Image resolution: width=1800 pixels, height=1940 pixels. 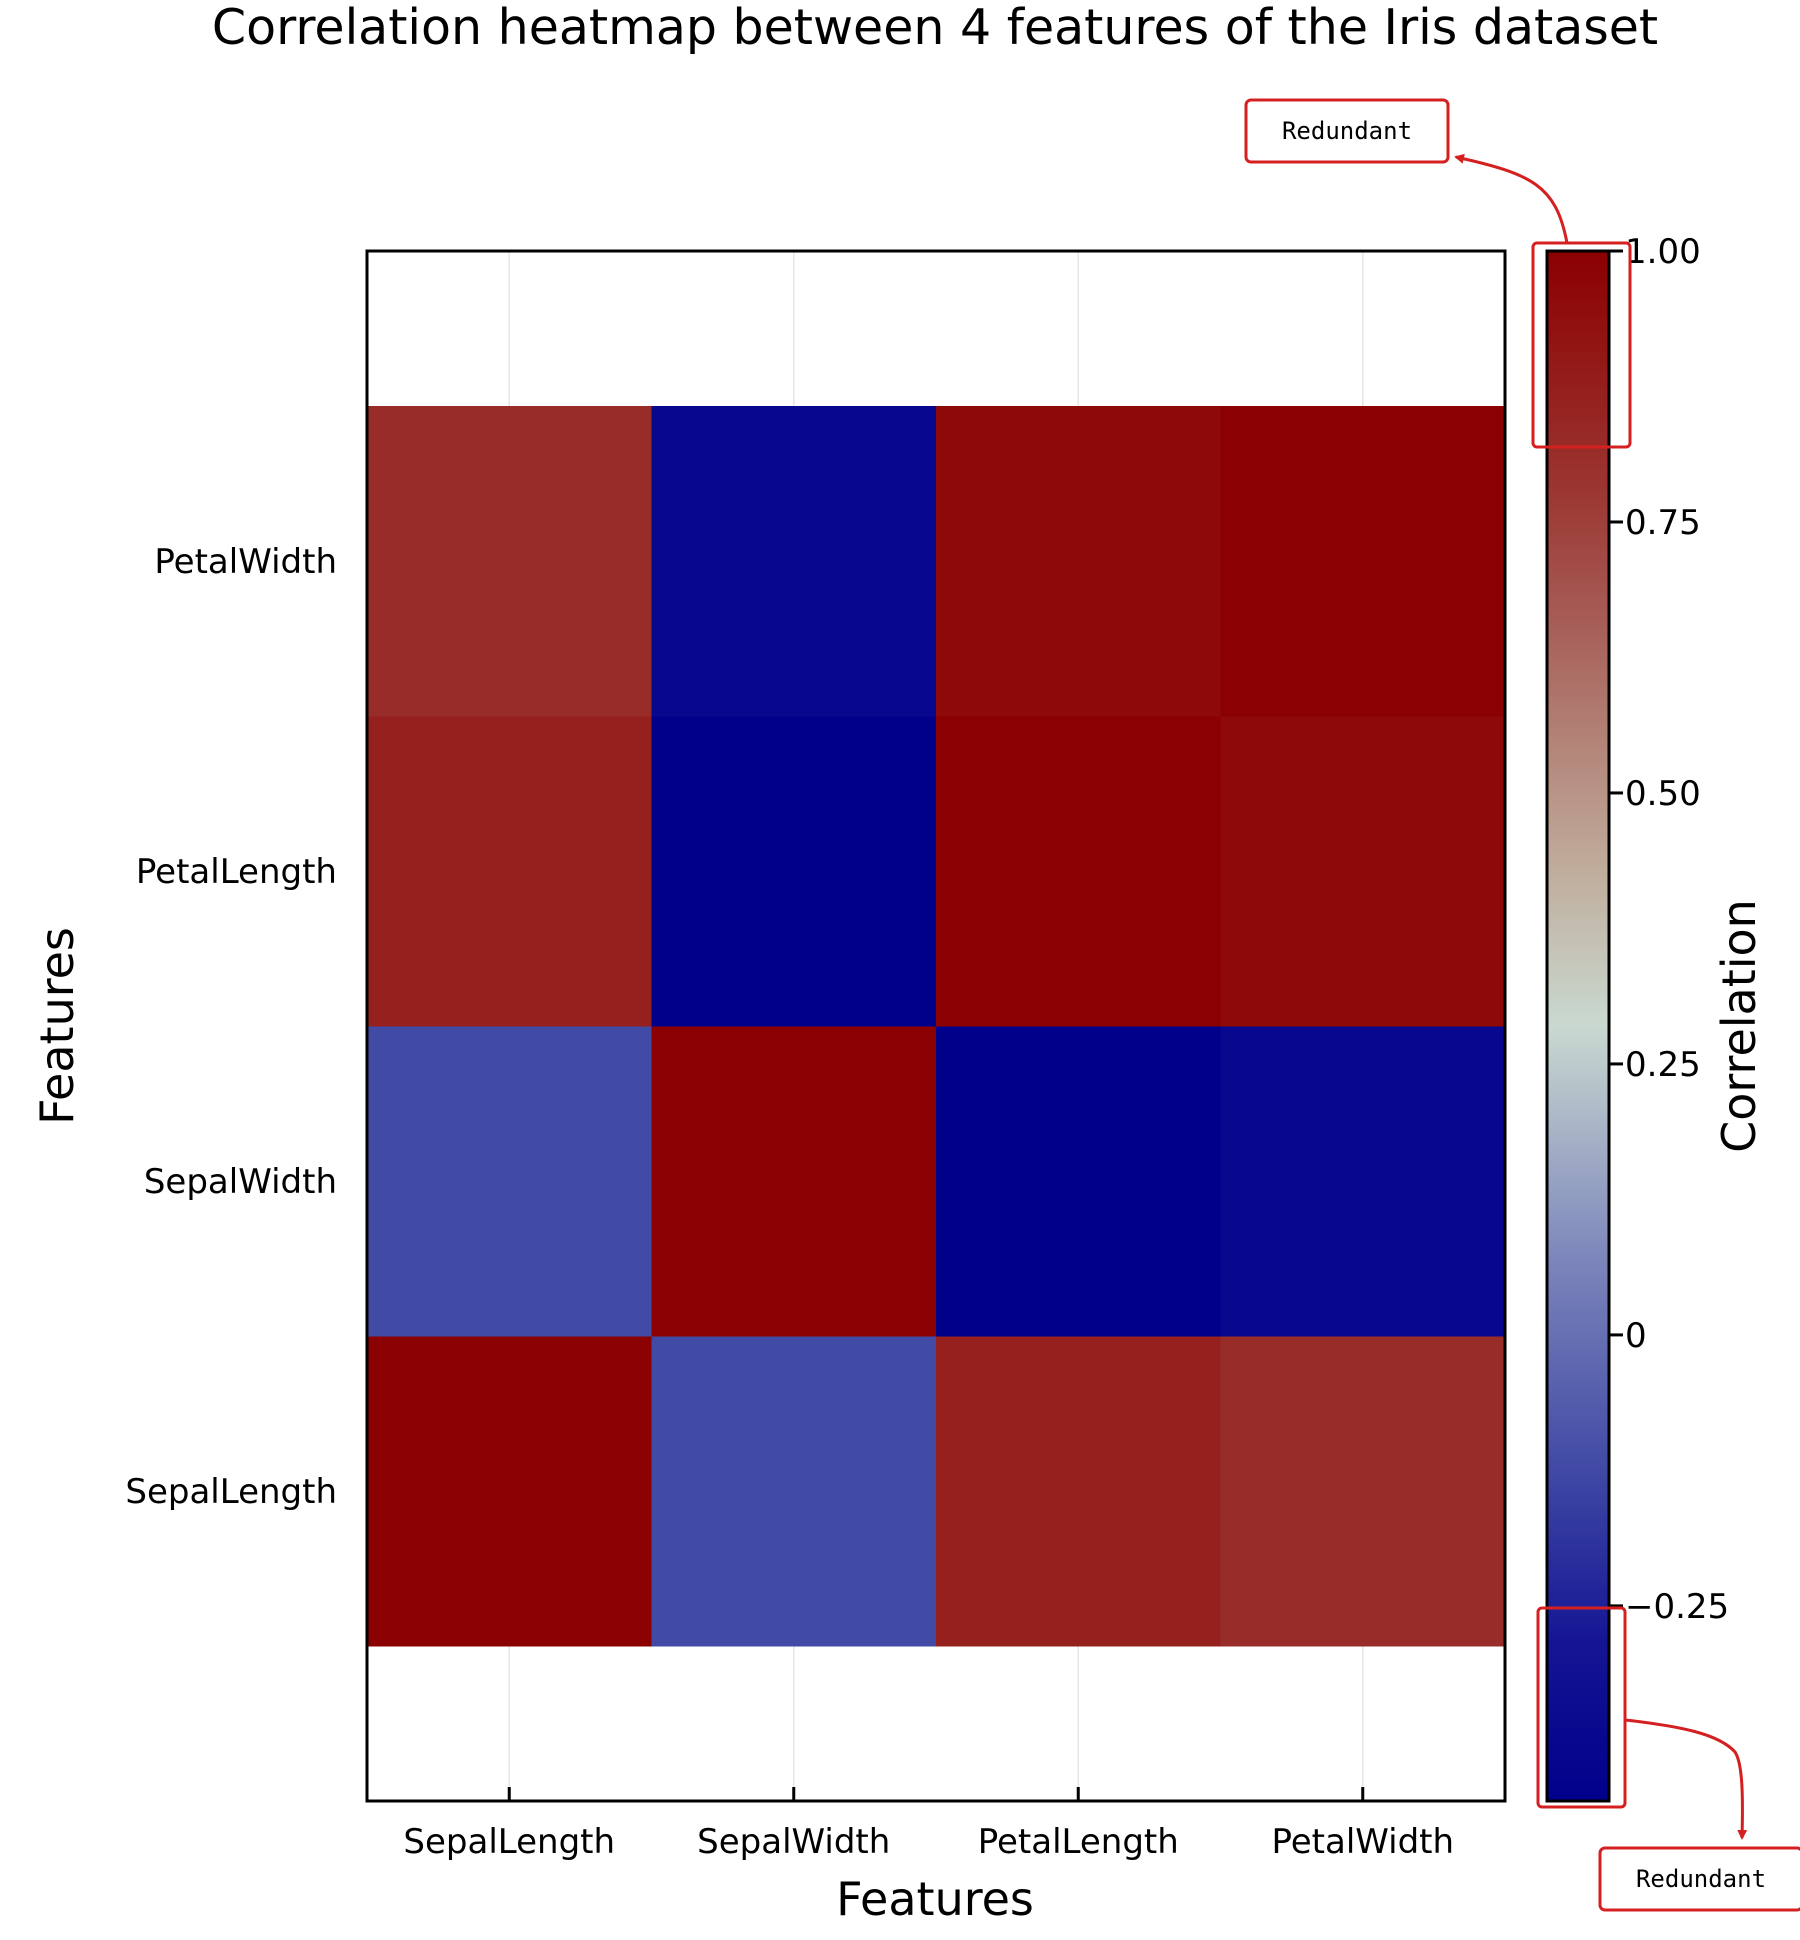 What do you see at coordinates (240, 1182) in the screenshot?
I see `y-tick-label-SepalWidth: SepalWidth` at bounding box center [240, 1182].